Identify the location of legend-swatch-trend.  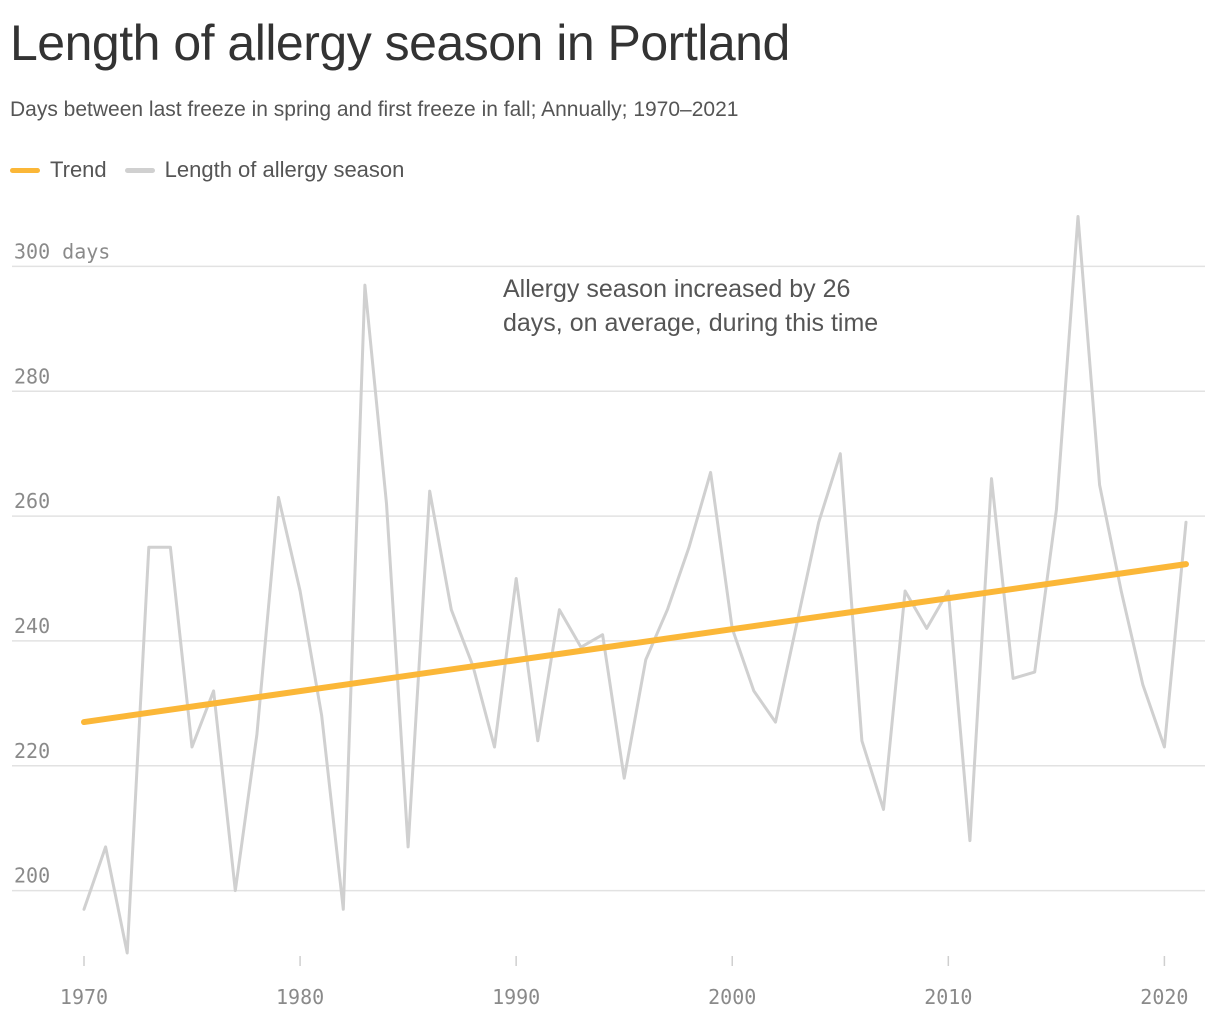
(25, 170).